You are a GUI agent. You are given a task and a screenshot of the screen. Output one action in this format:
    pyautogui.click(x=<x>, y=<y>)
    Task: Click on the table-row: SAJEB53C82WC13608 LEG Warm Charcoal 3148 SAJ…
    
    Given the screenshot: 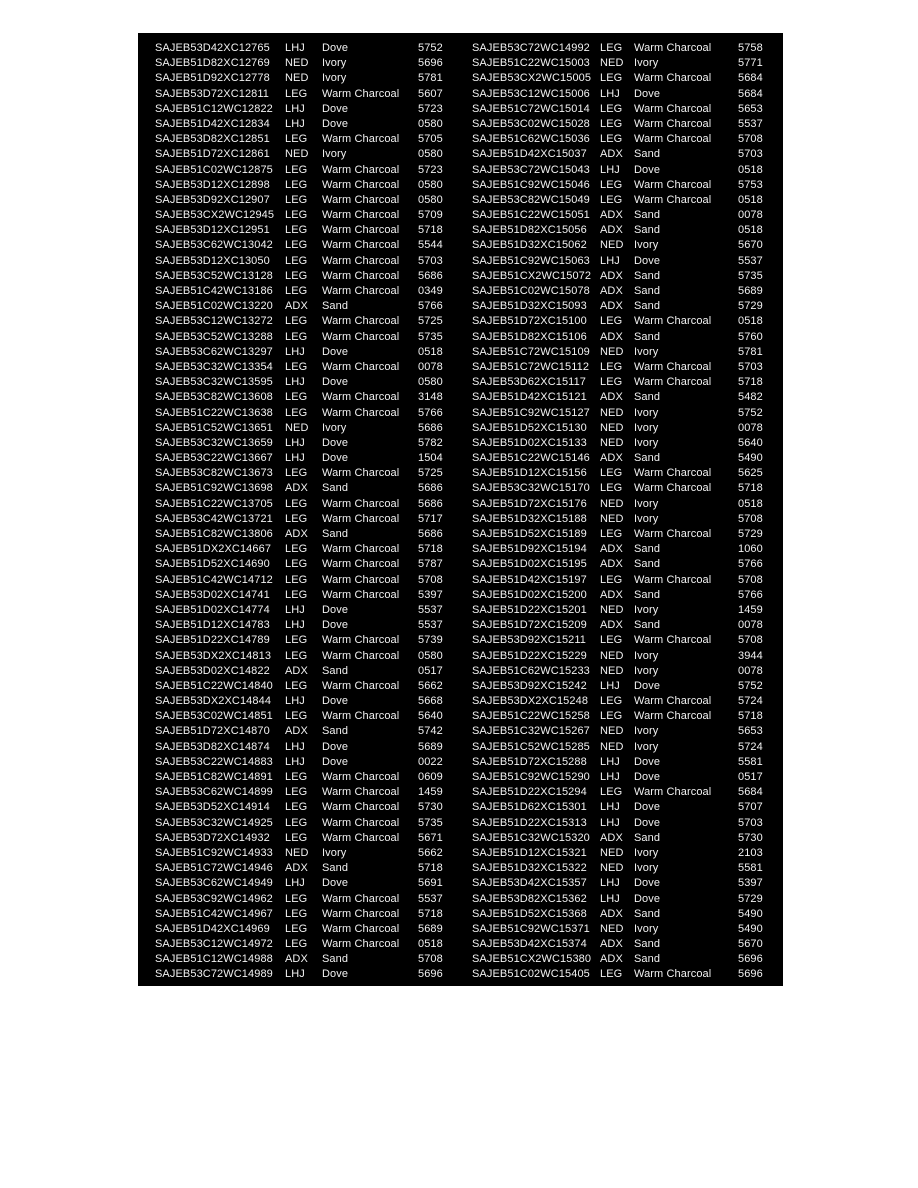 What is the action you would take?
    pyautogui.click(x=469, y=397)
    